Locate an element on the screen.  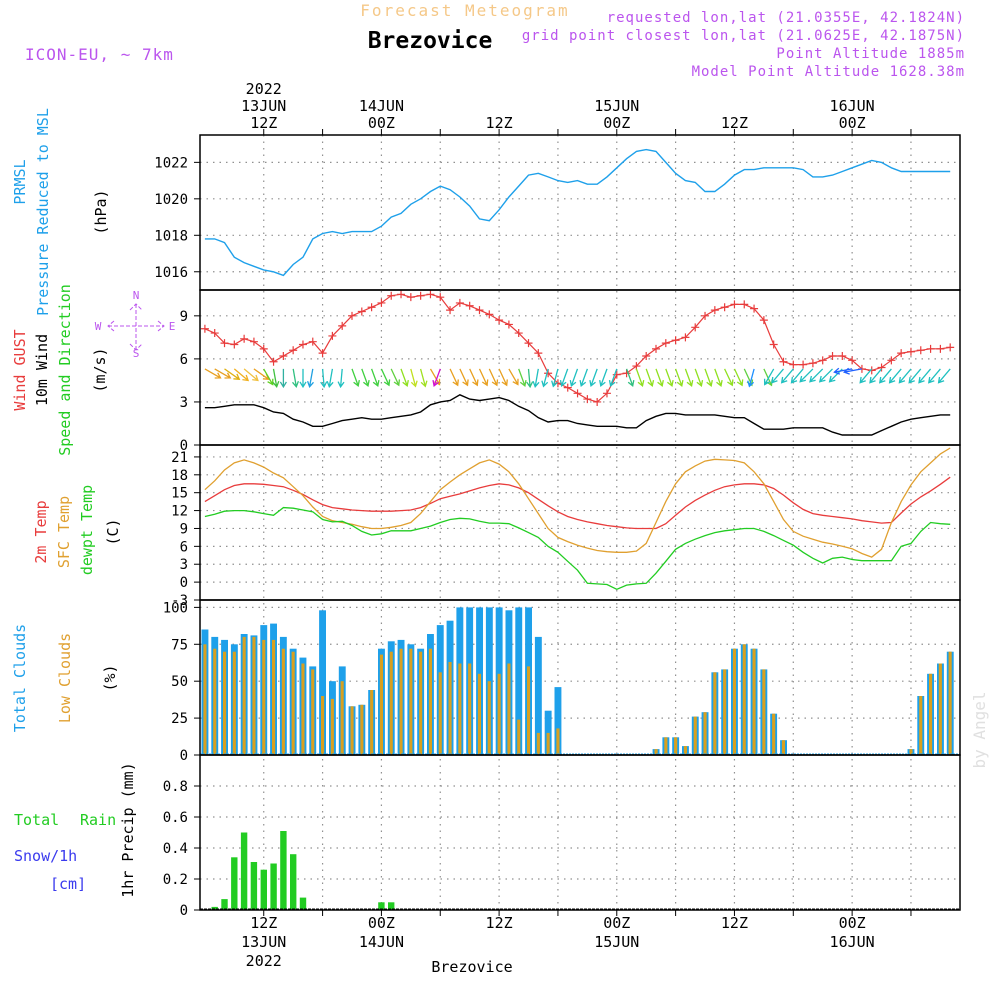
precip-total-label: Total is located at coordinates (36, 820).